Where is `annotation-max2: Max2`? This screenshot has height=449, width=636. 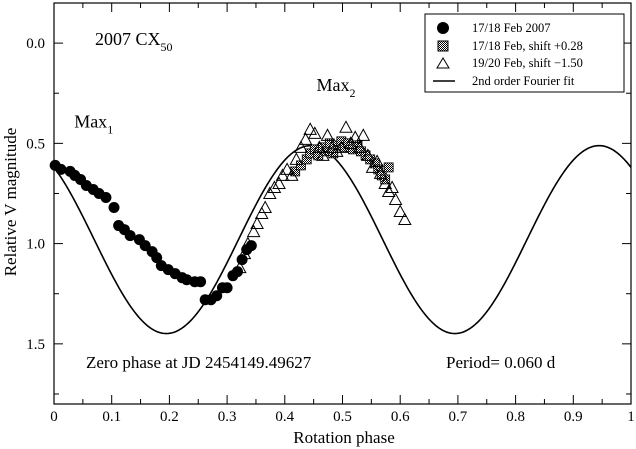 annotation-max2: Max2 is located at coordinates (336, 87).